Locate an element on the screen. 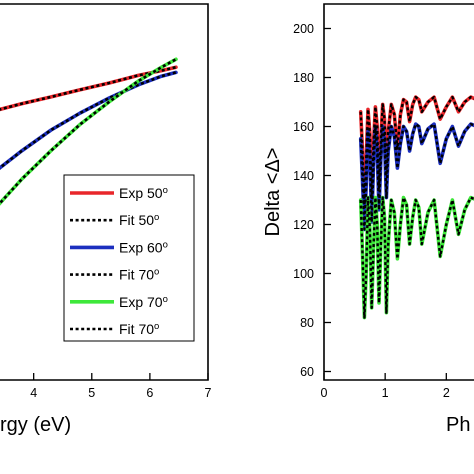  left-x-ticks: 4 5 6 7 is located at coordinates (121, 386).